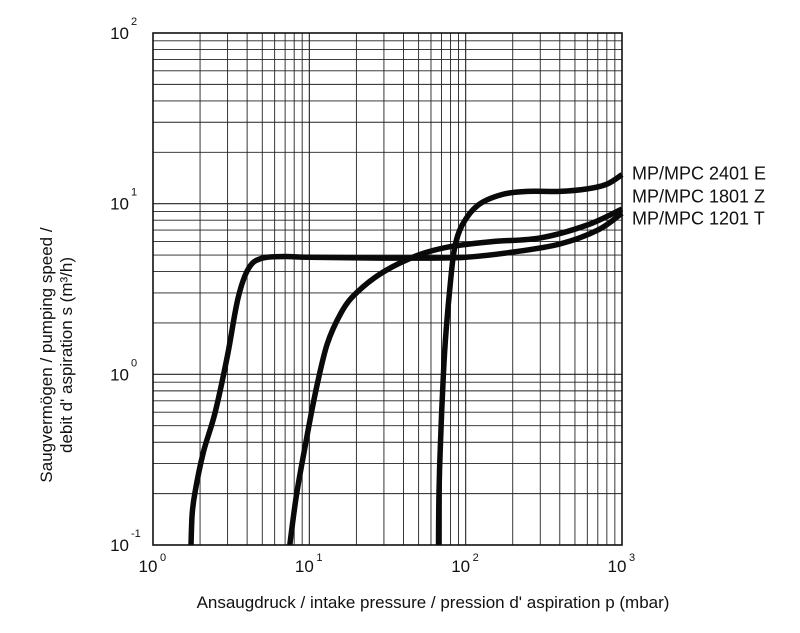 The width and height of the screenshot is (800, 633). I want to click on x-tick-exponent: 0, so click(163, 558).